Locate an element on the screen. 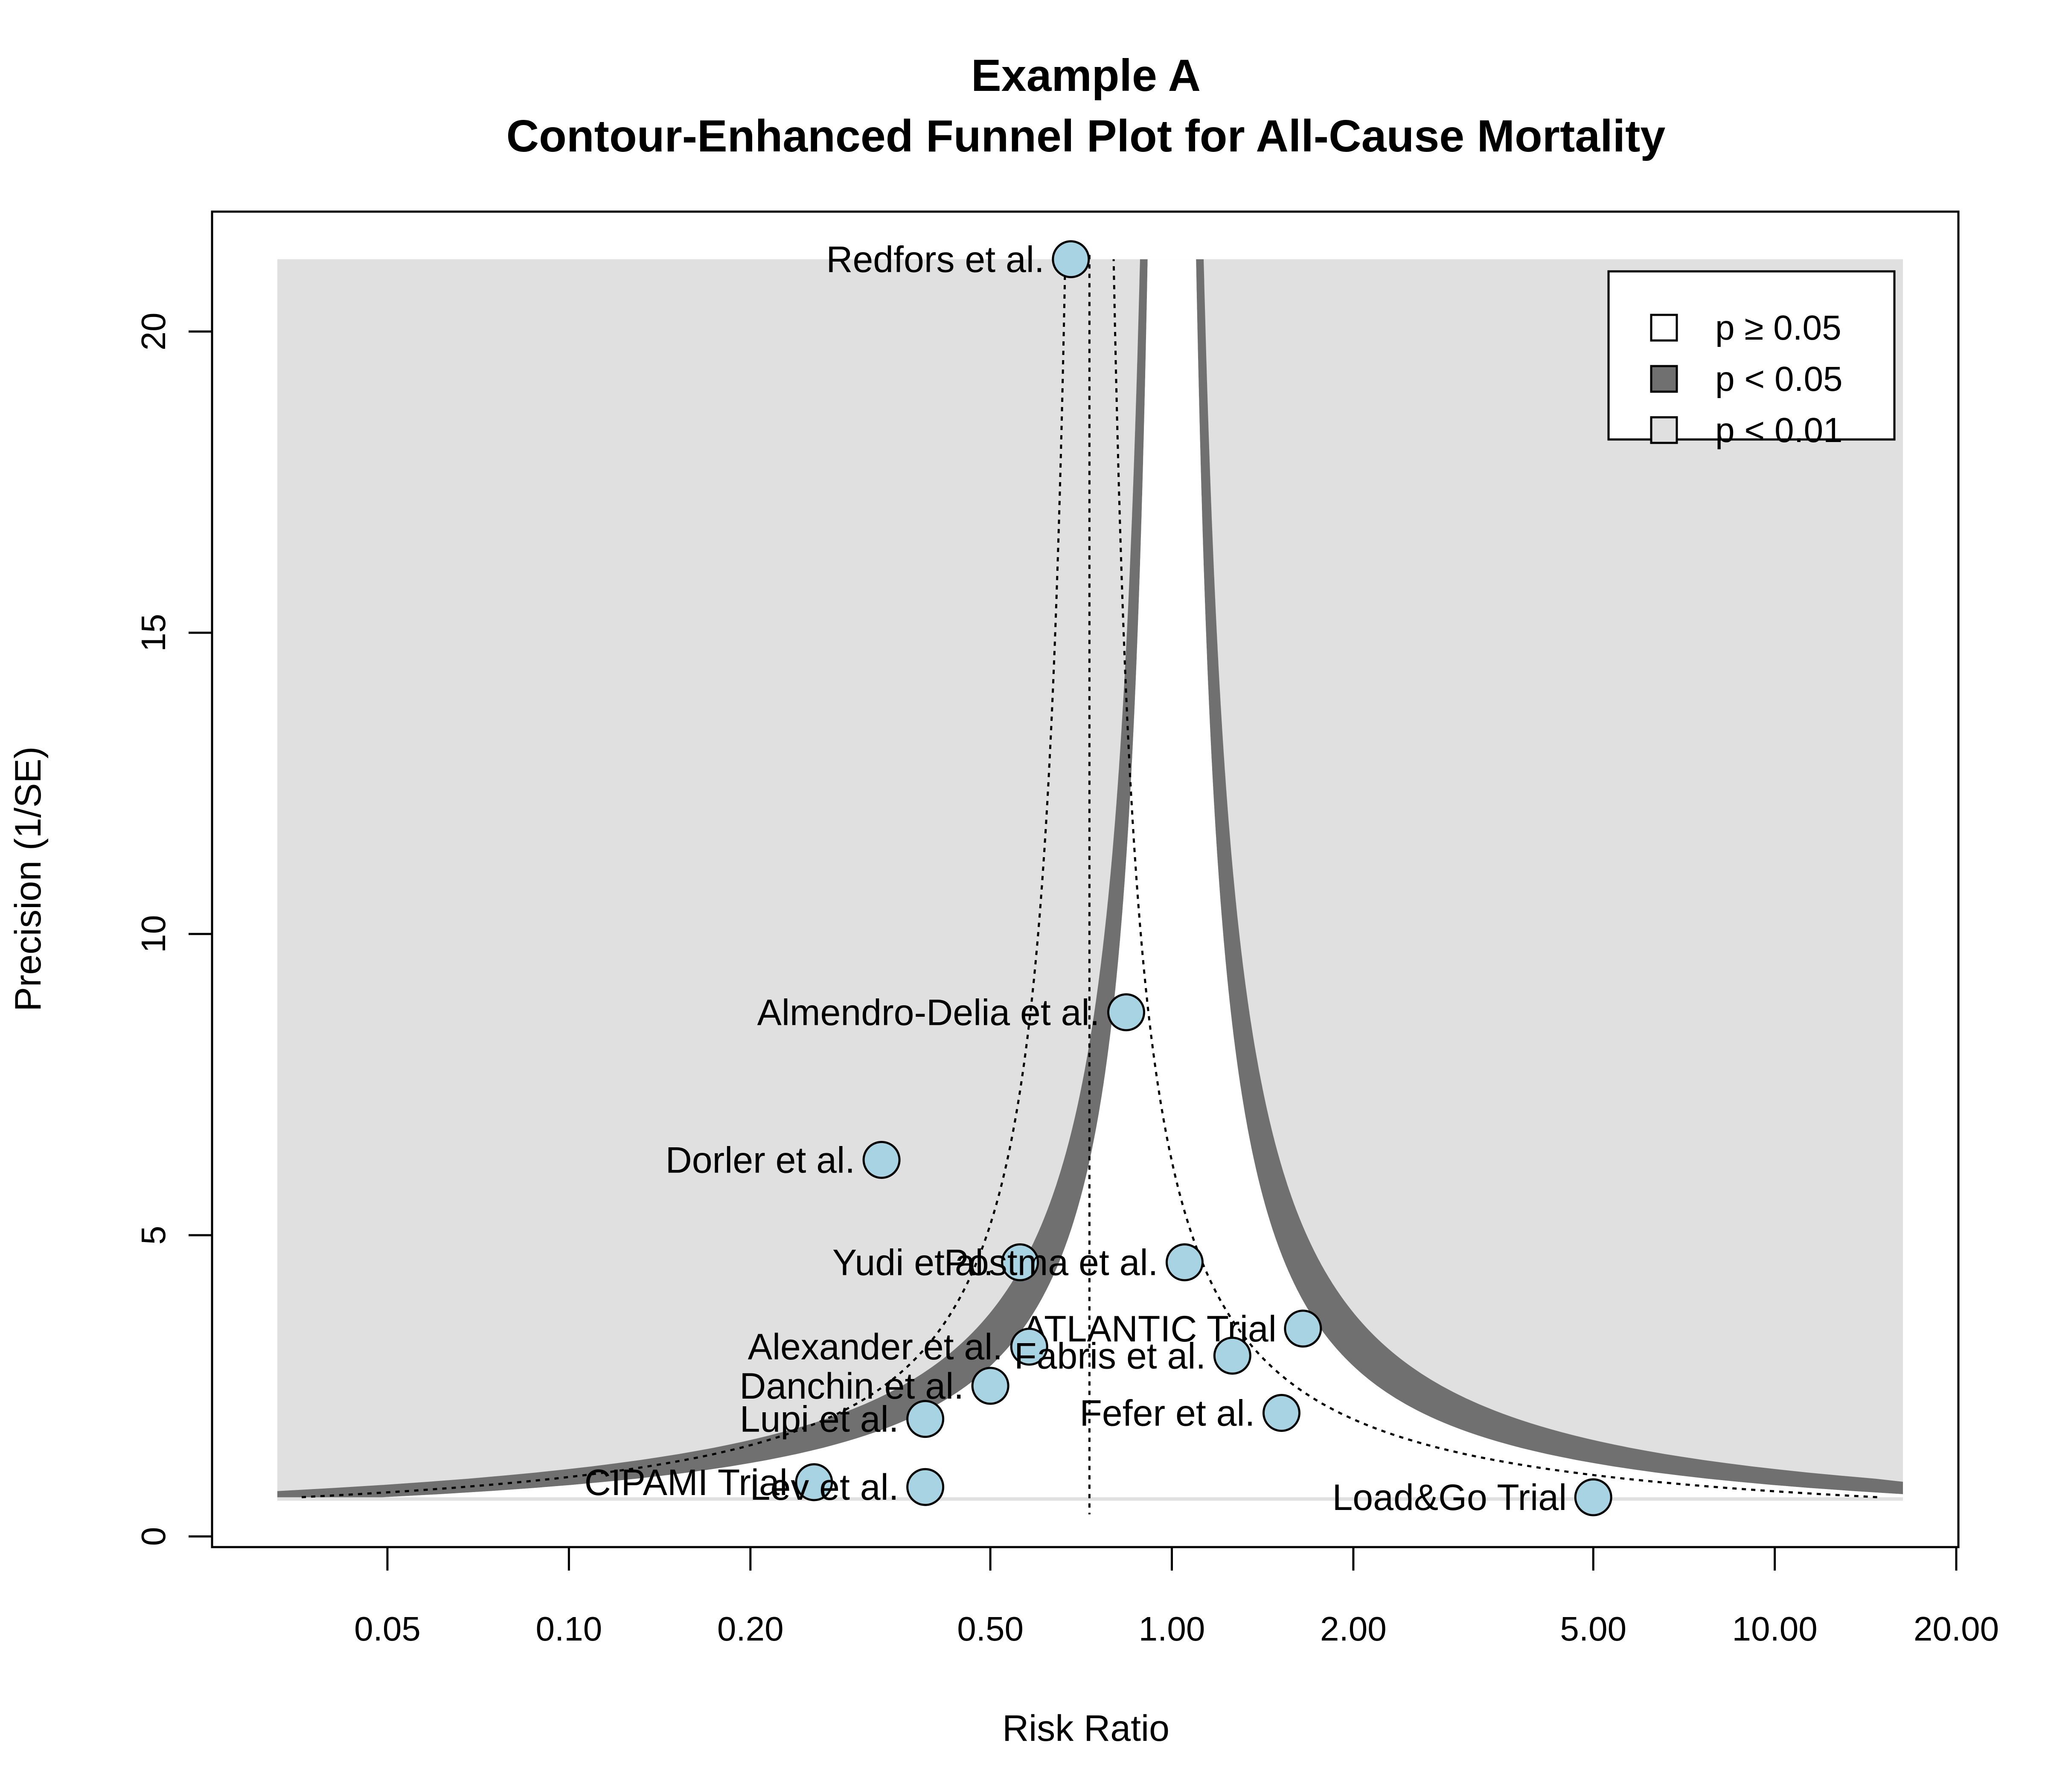 This screenshot has width=2048, height=1792. study-label: Lev et al. is located at coordinates (824, 1487).